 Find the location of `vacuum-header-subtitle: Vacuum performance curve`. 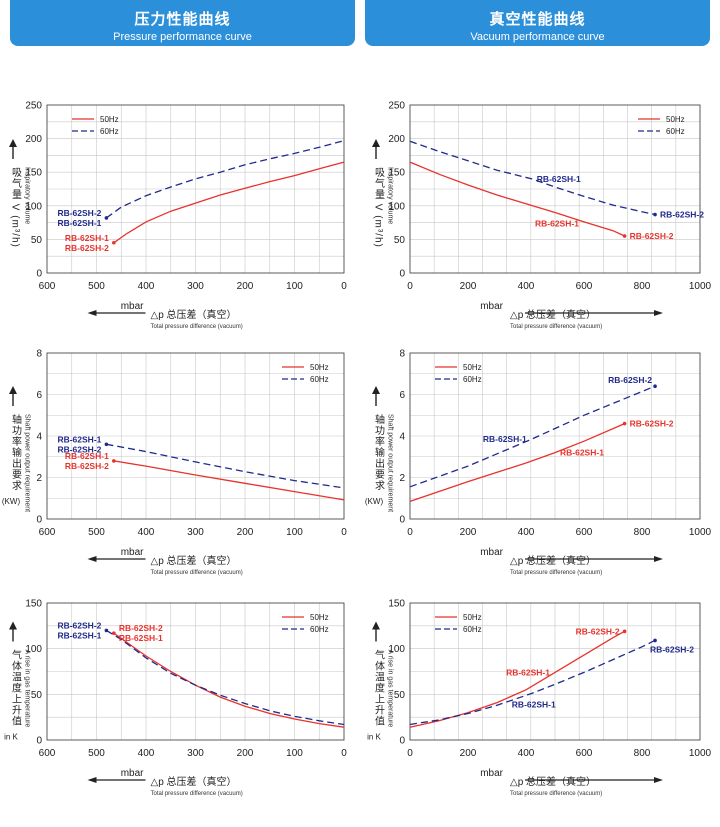

vacuum-header-subtitle: Vacuum performance curve is located at coordinates (537, 37).